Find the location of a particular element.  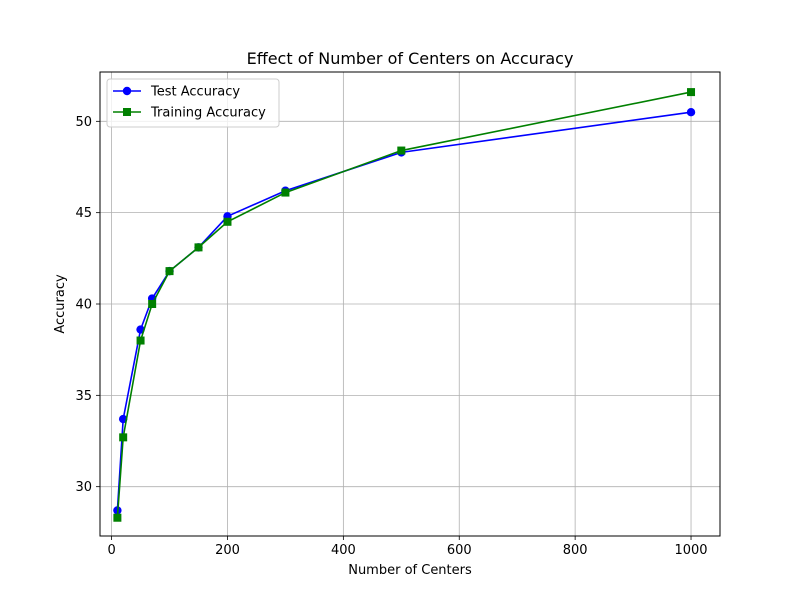

legend-item: Training Accuracy is located at coordinates (189, 113).